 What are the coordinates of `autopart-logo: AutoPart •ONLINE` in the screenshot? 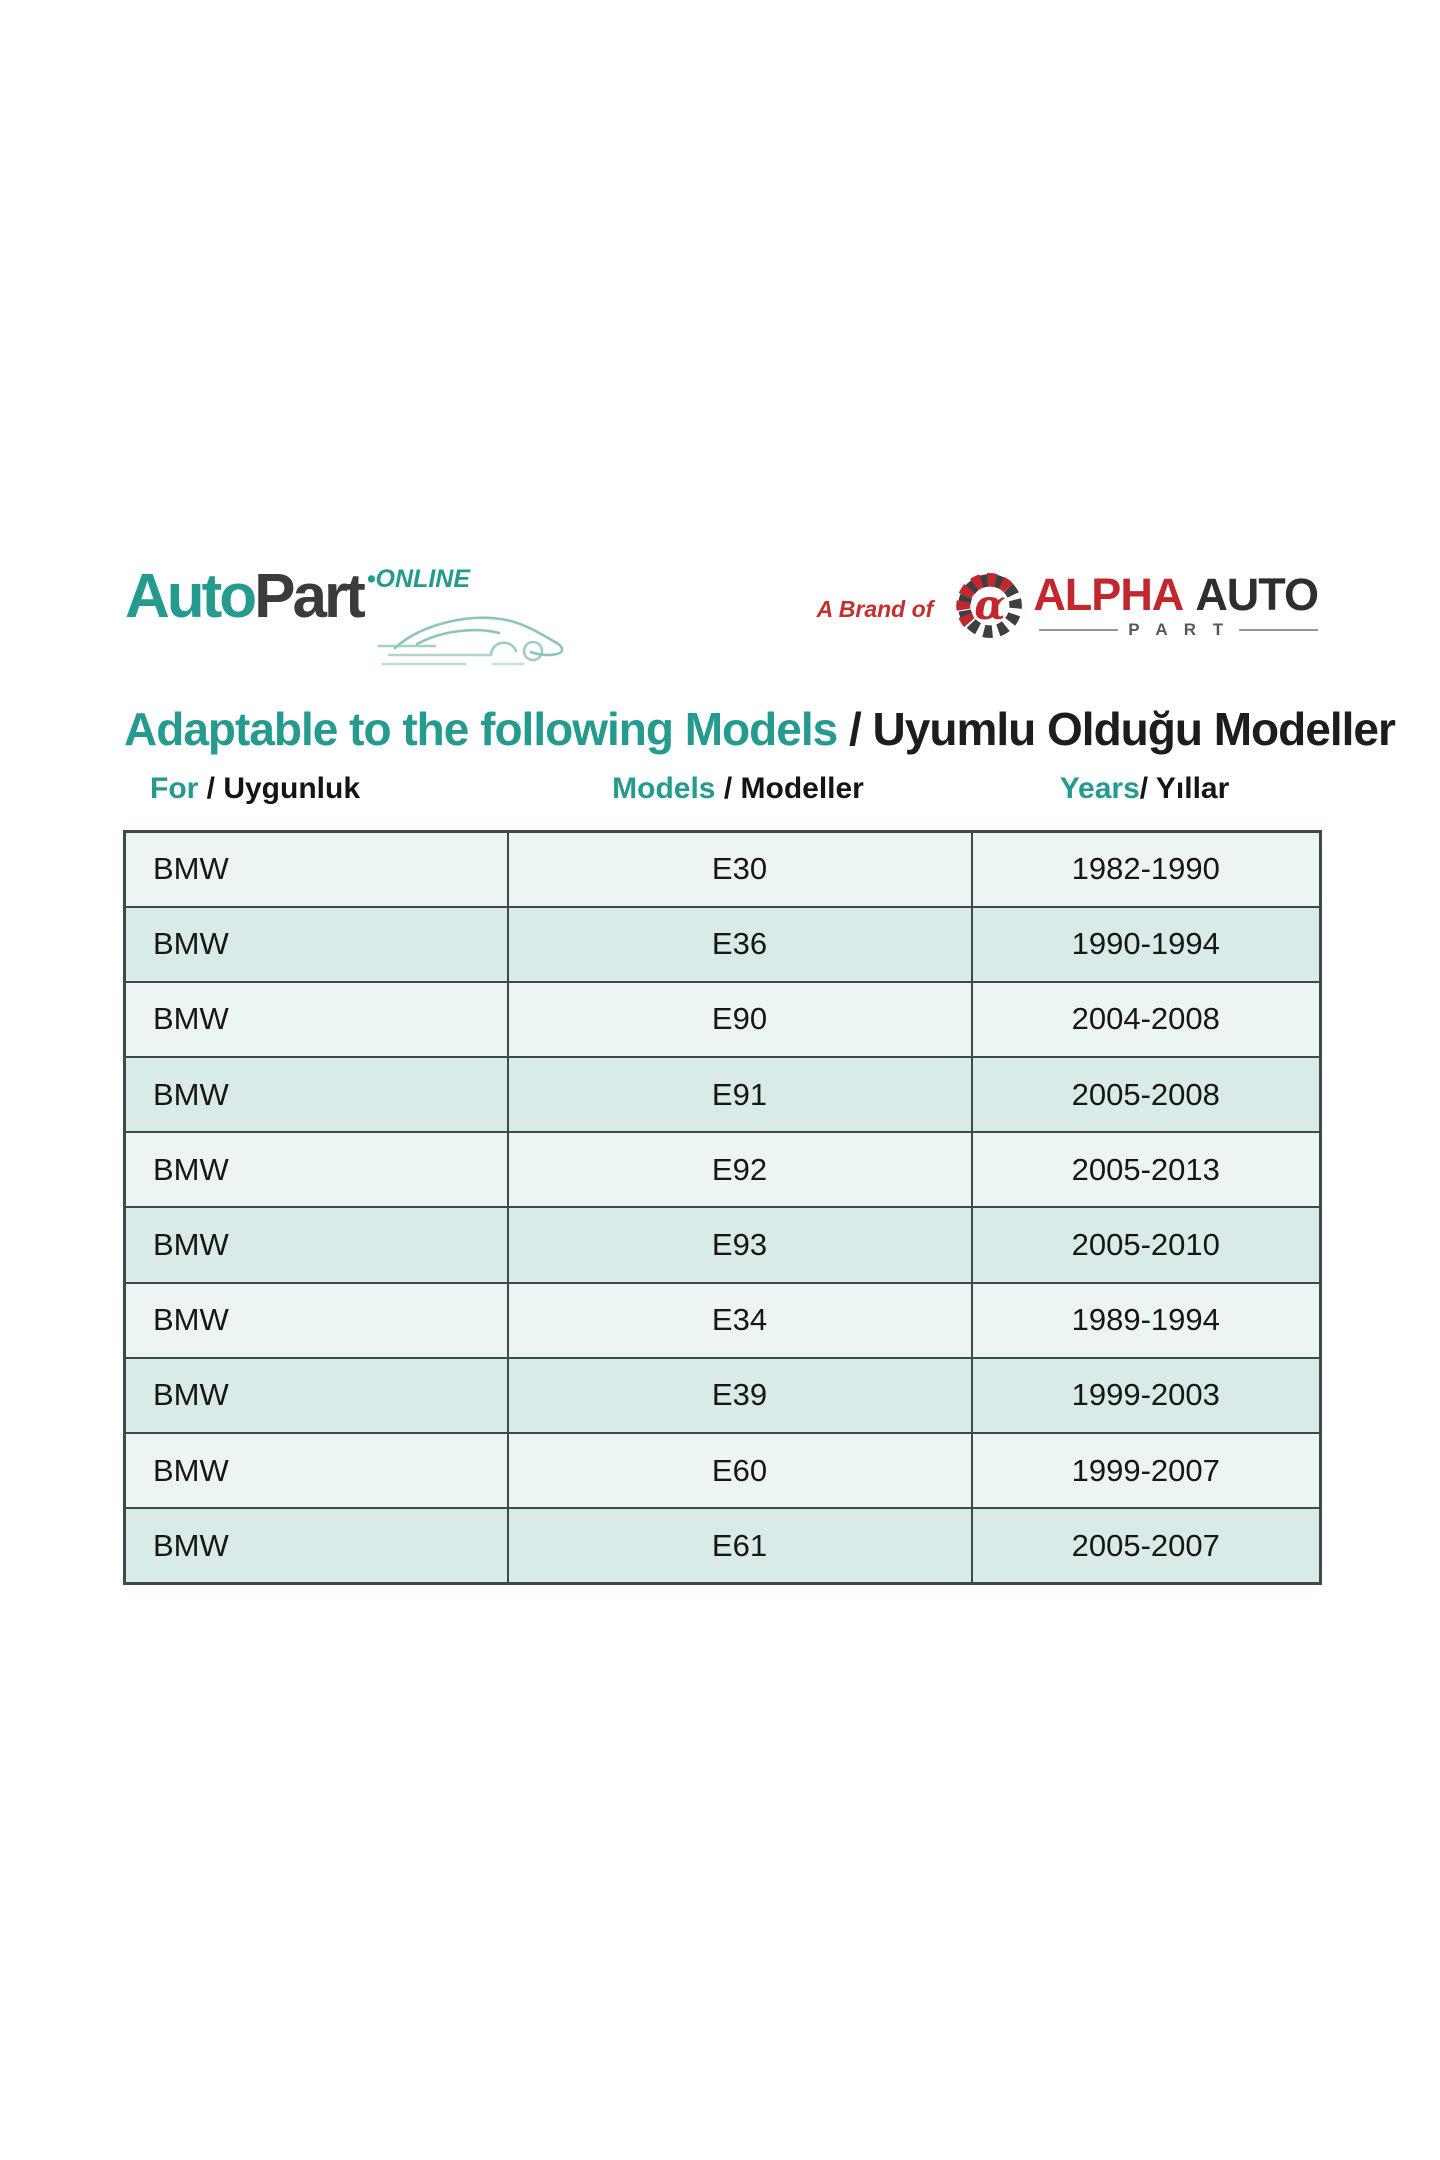 It's located at (355, 621).